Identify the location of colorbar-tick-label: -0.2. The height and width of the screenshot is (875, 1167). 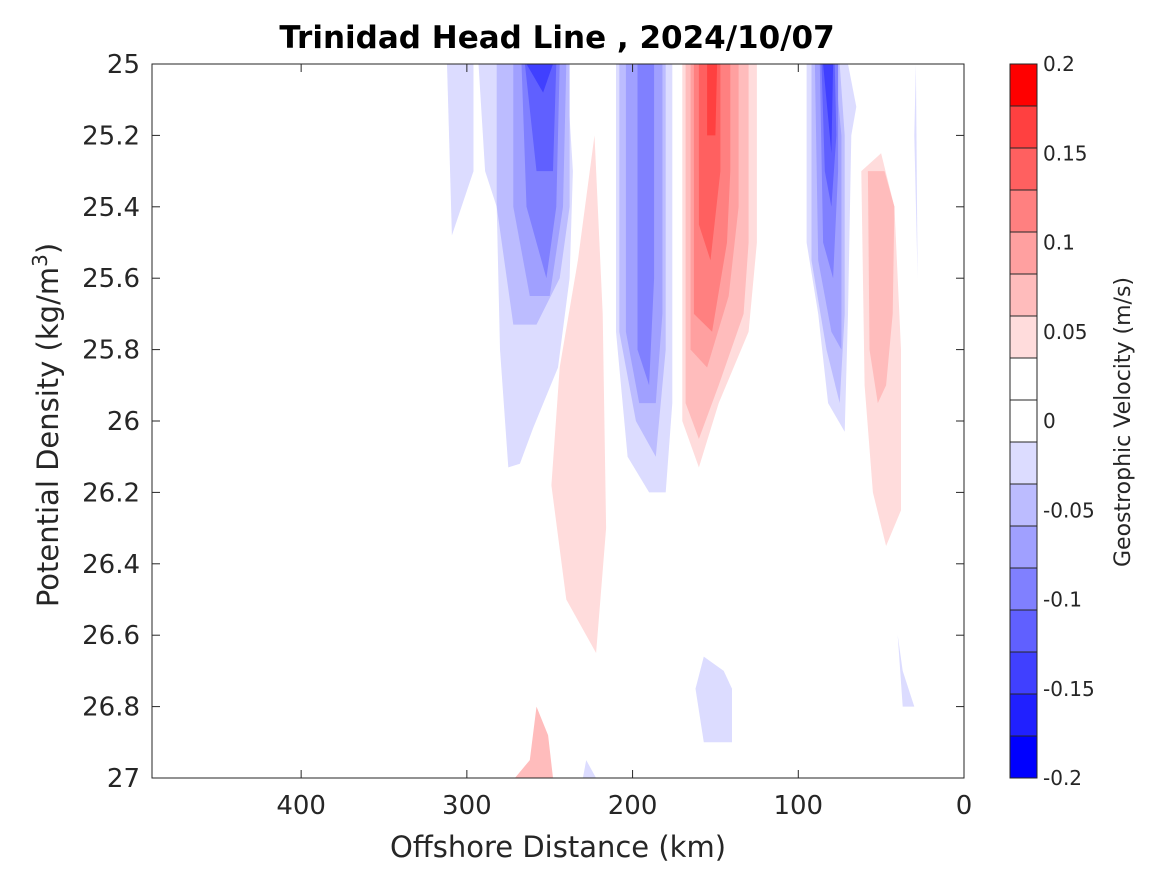
(1062, 778).